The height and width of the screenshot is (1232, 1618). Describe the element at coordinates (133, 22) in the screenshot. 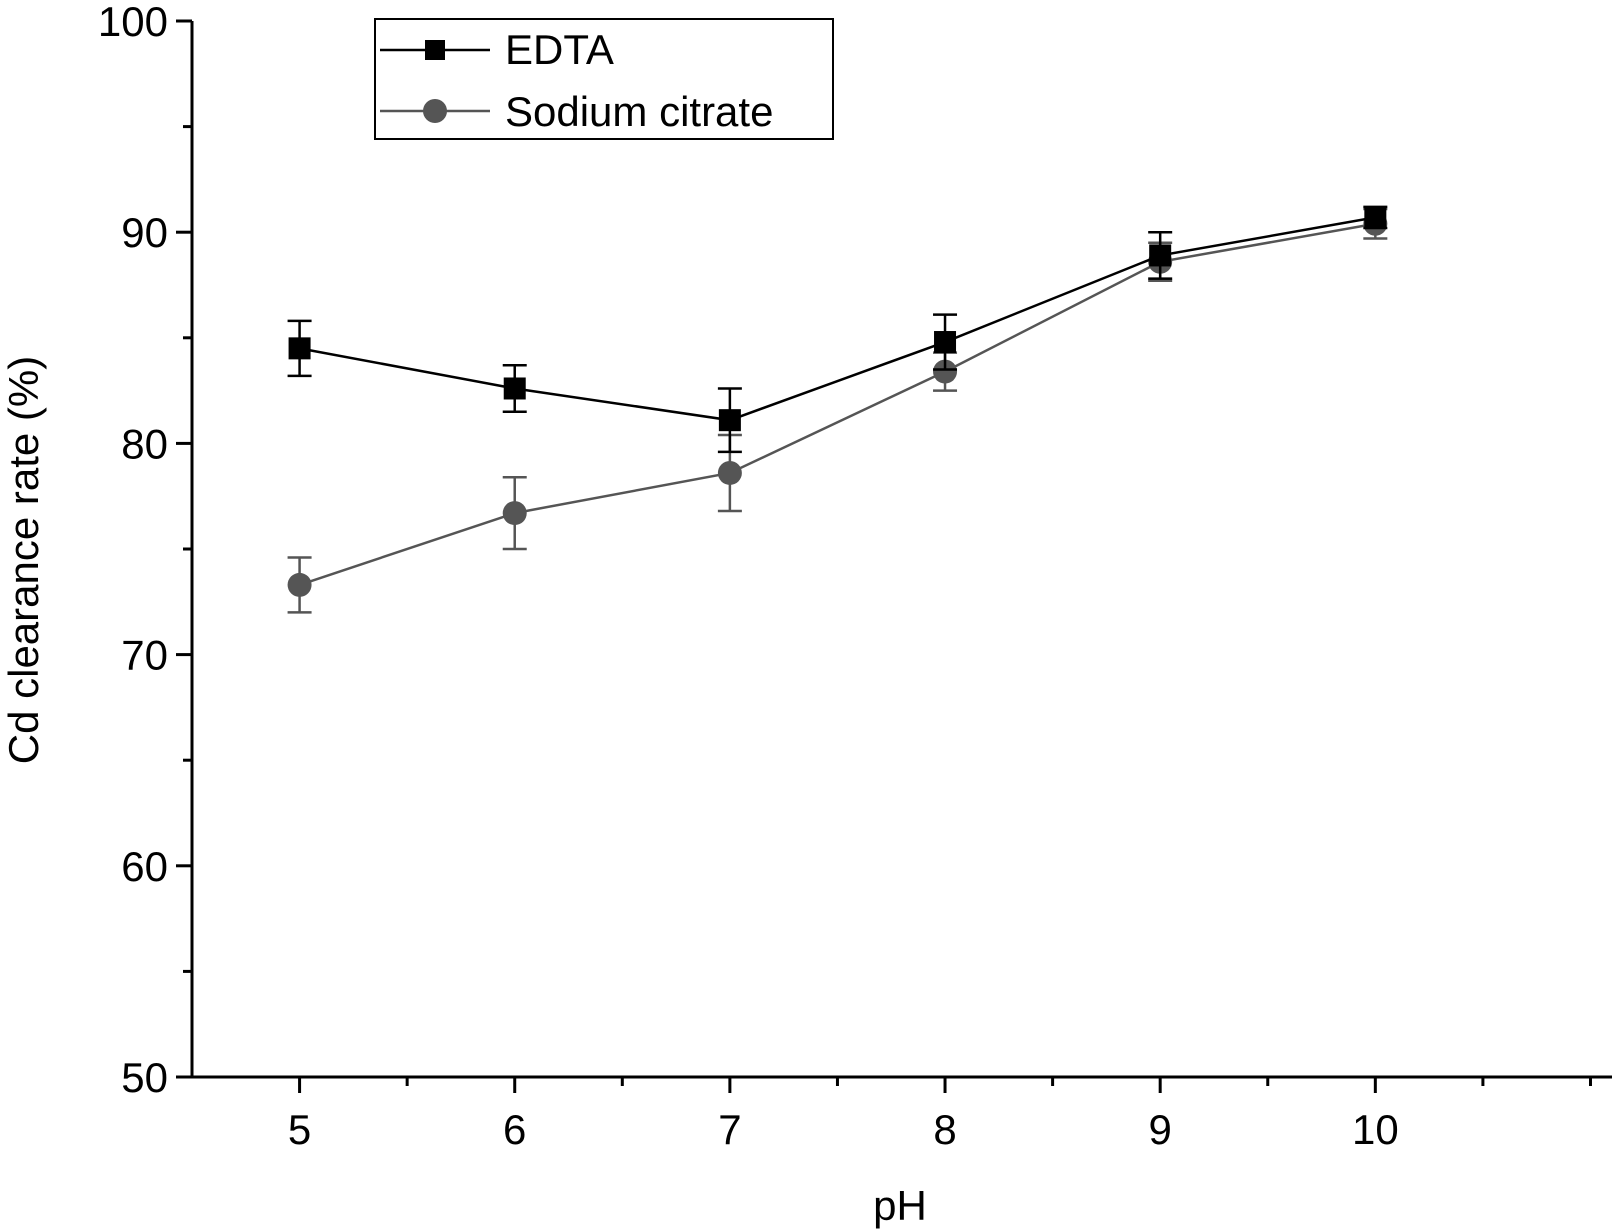

I see `y-tick-label: 100` at that location.